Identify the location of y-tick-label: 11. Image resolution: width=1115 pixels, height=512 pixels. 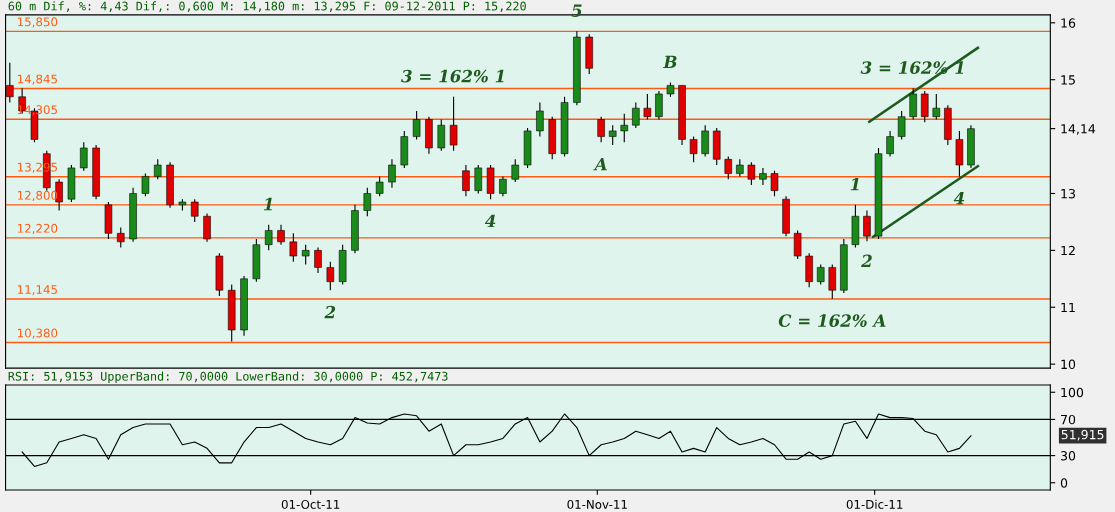
(1068, 307).